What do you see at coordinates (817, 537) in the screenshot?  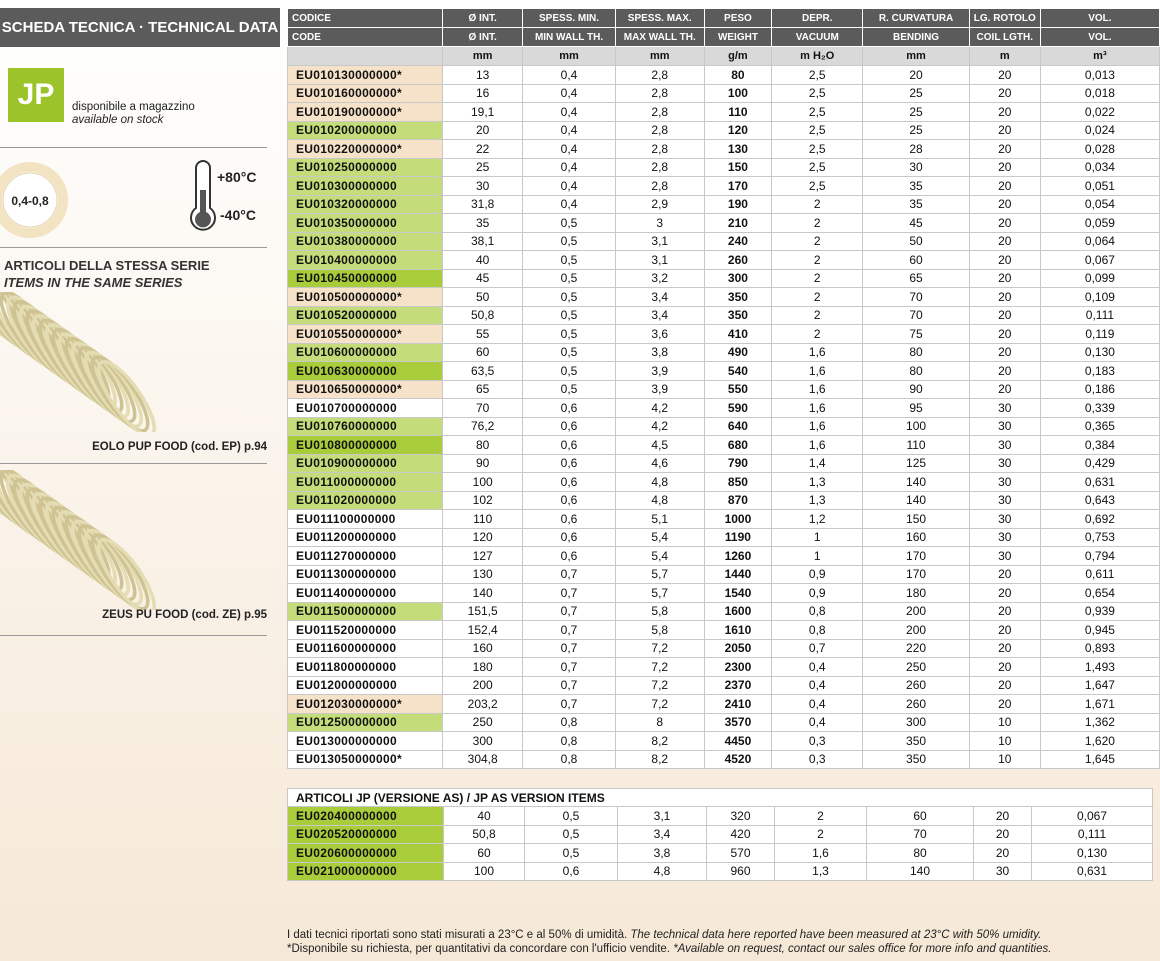 I see `value-cell: 1` at bounding box center [817, 537].